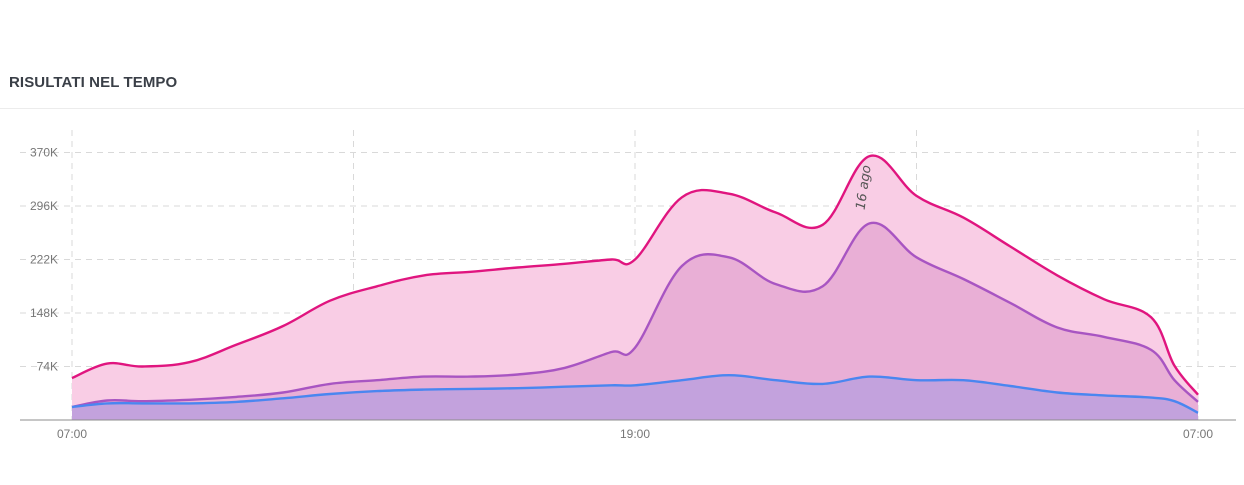 This screenshot has width=1244, height=485. Describe the element at coordinates (44, 153) in the screenshot. I see `y-tick-label: 370K` at that location.